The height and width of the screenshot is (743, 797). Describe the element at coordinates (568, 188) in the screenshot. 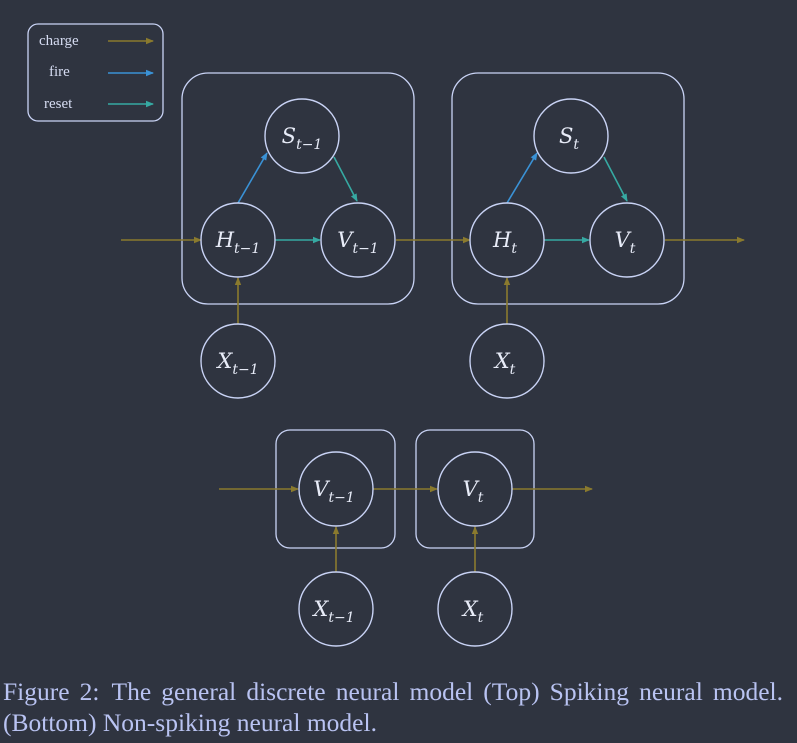

I see `time-step-box-current` at that location.